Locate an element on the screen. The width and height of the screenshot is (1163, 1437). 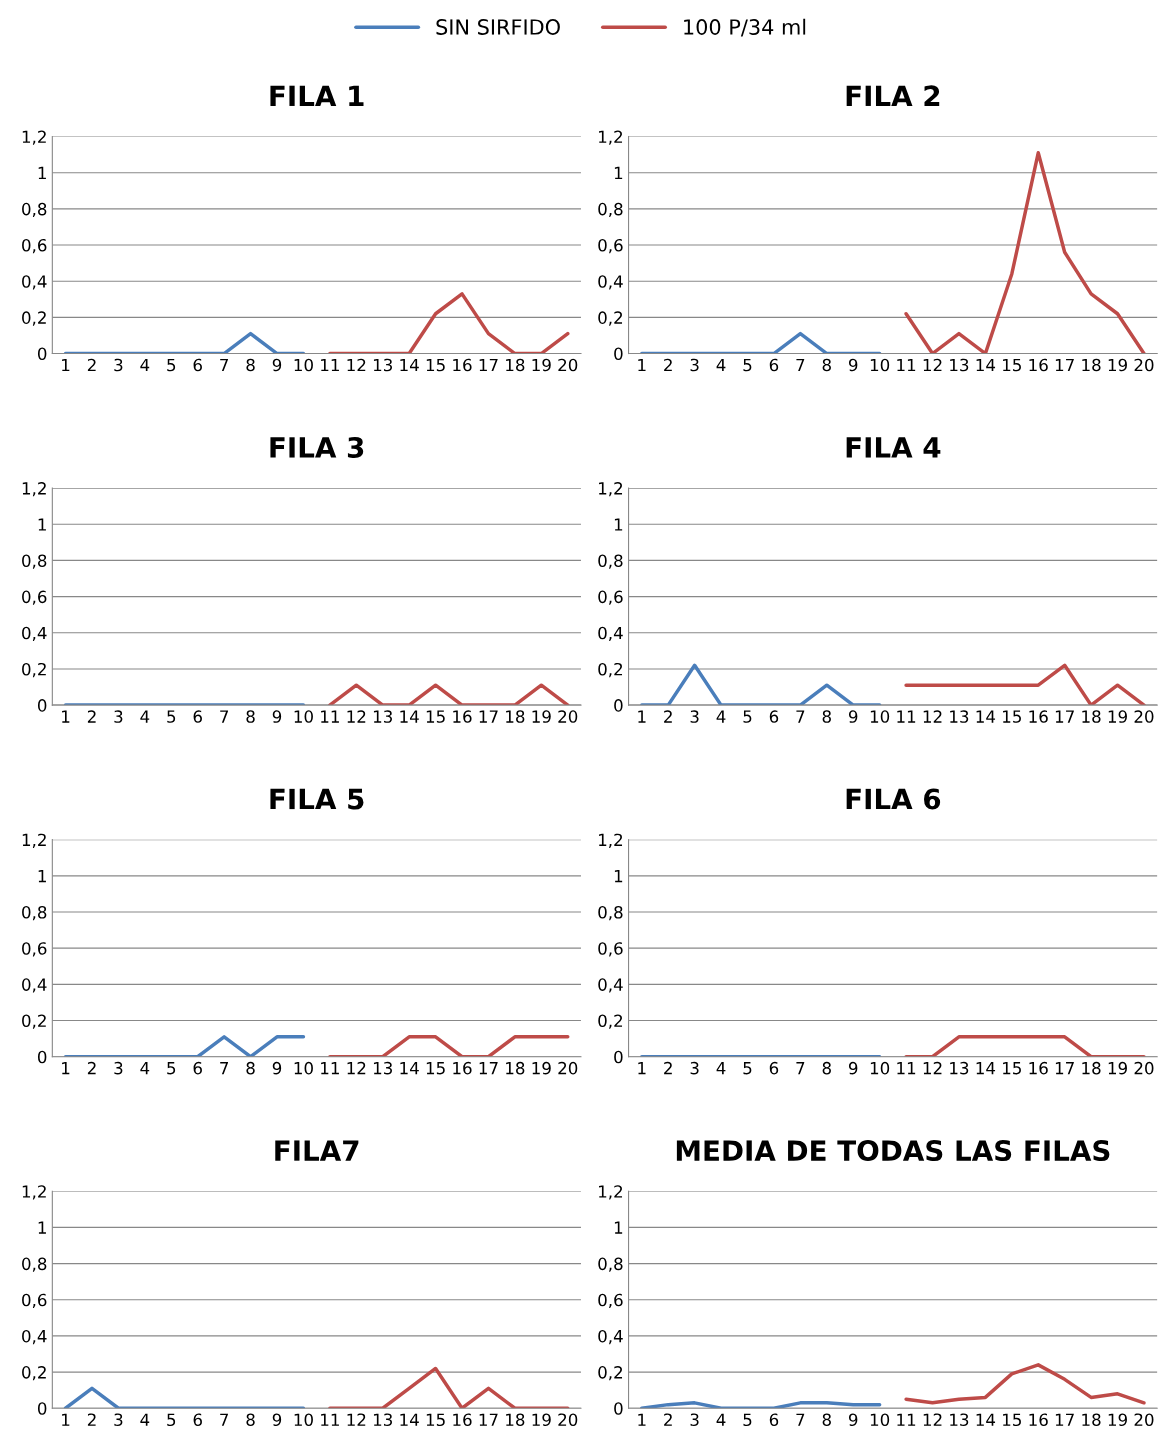
chart-title: FILA 3 is located at coordinates (317, 447).